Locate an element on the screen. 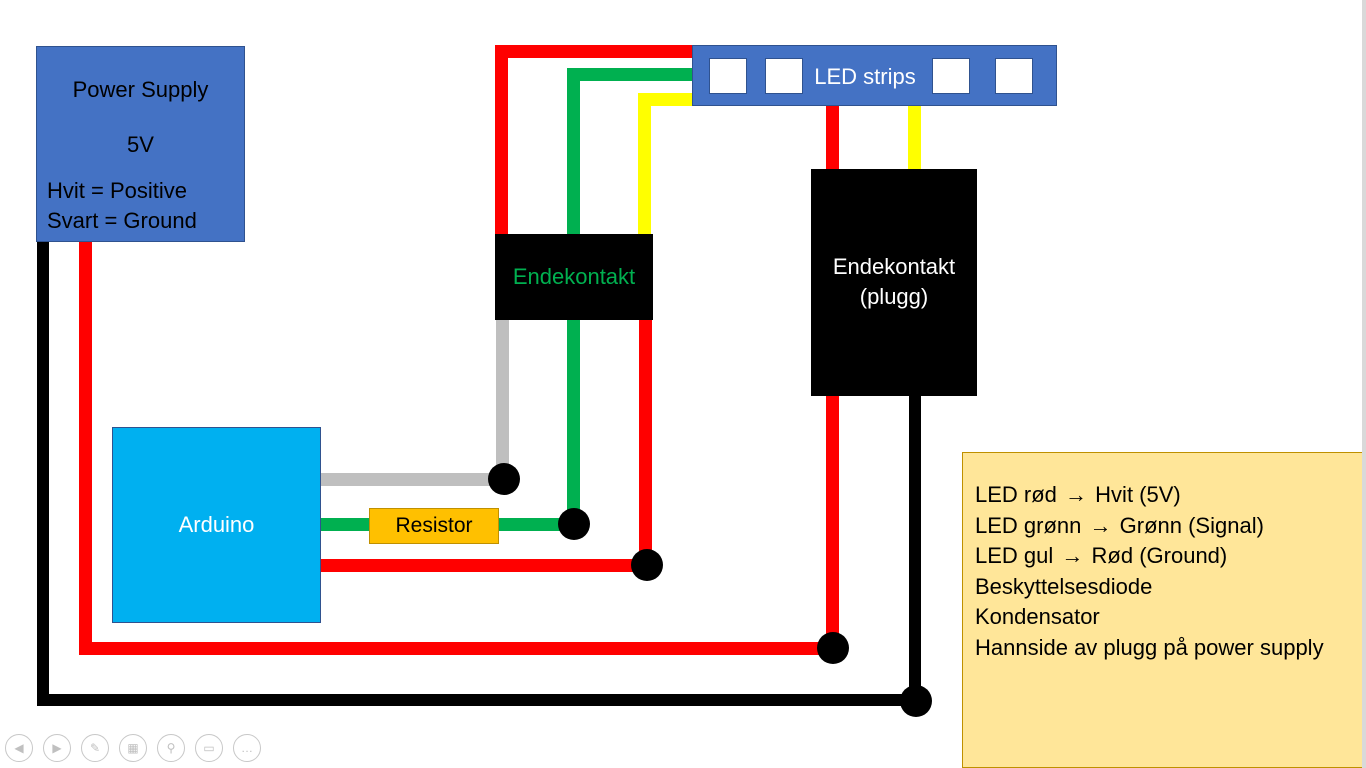  led-strips-box: LED strips is located at coordinates (874, 75).